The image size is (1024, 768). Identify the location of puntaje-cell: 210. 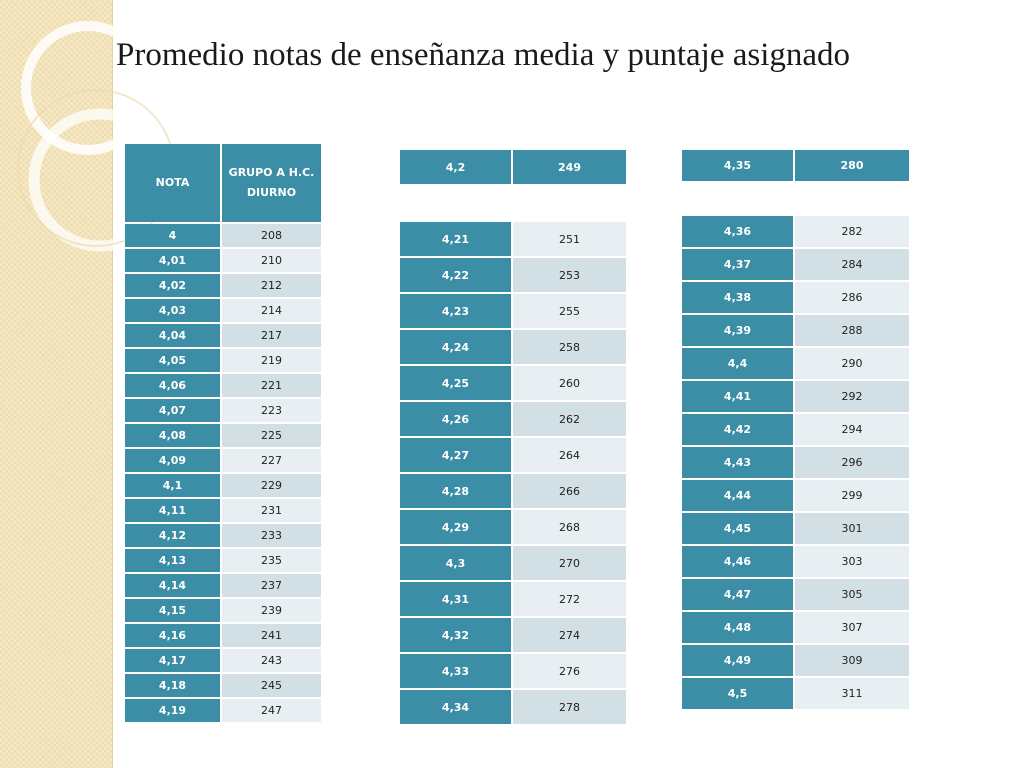
(271, 260).